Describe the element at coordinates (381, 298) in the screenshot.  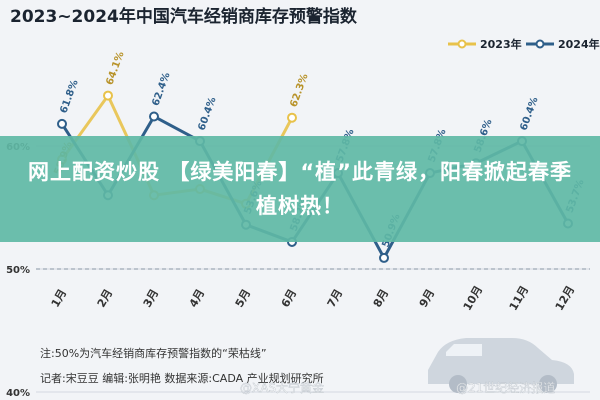
I see `x-tick-label: 8月` at that location.